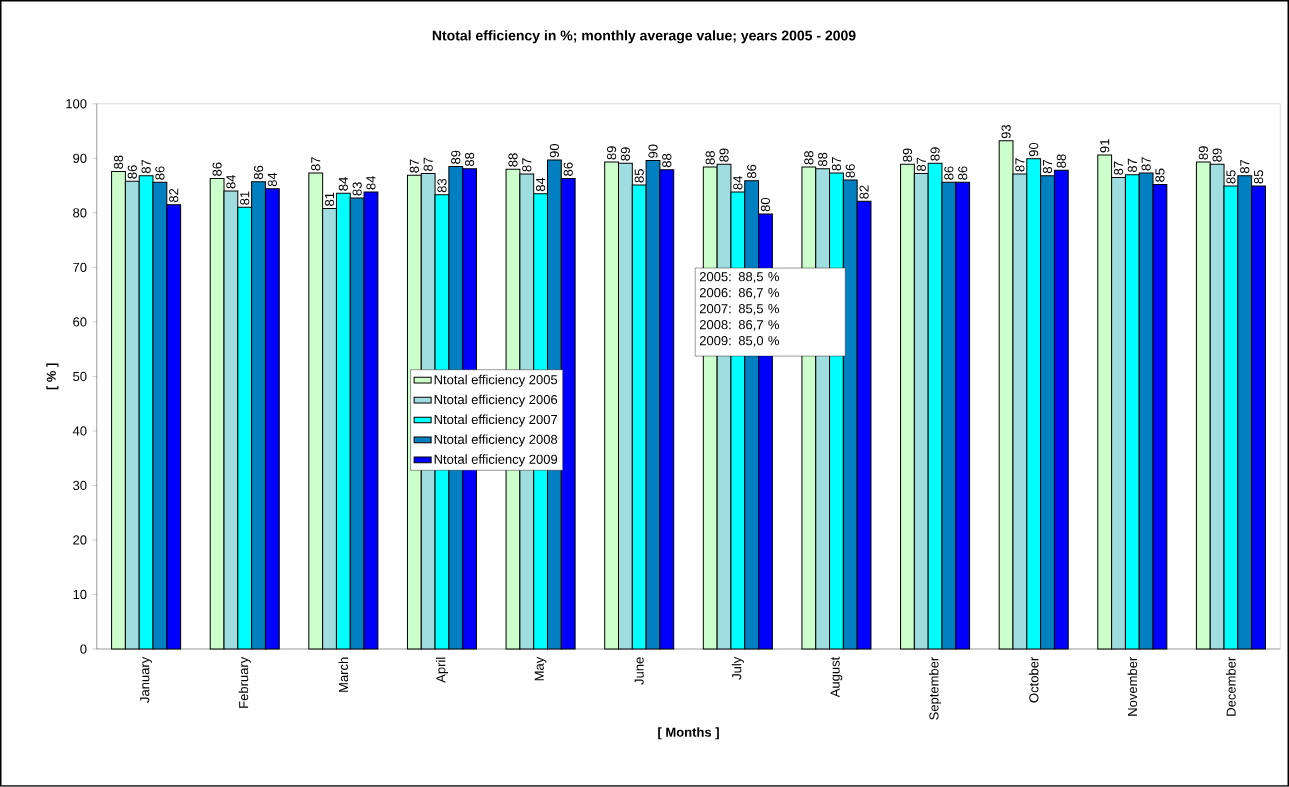 This screenshot has width=1289, height=787. I want to click on x-tick-label: May, so click(540, 668).